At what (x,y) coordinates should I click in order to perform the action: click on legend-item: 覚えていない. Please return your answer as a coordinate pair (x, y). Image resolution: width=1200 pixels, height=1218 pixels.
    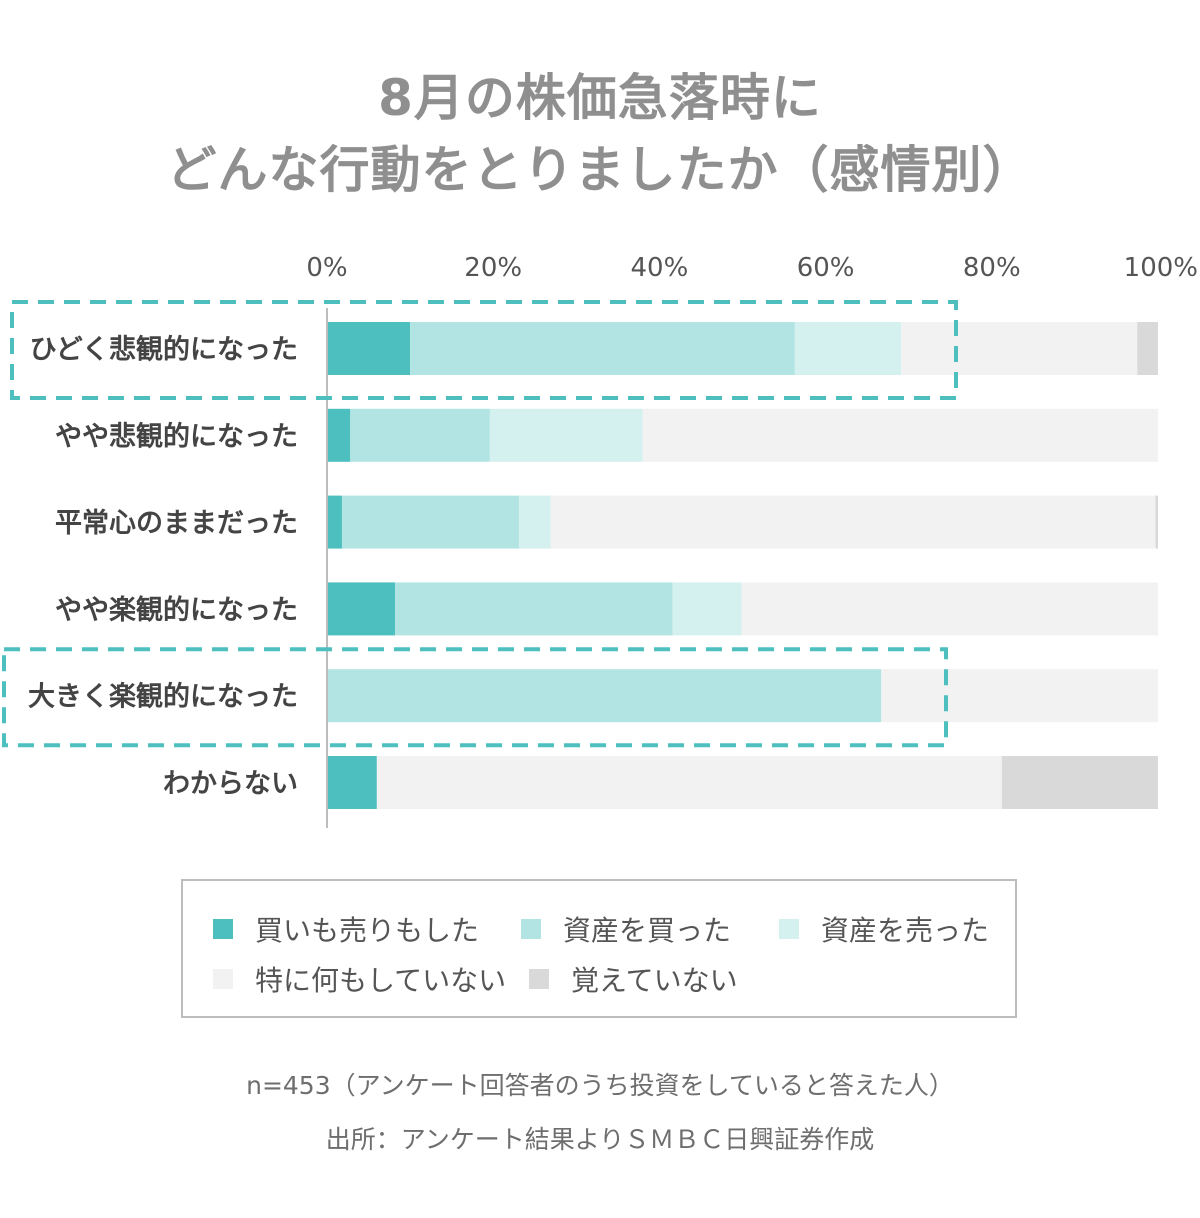
    Looking at the image, I should click on (633, 979).